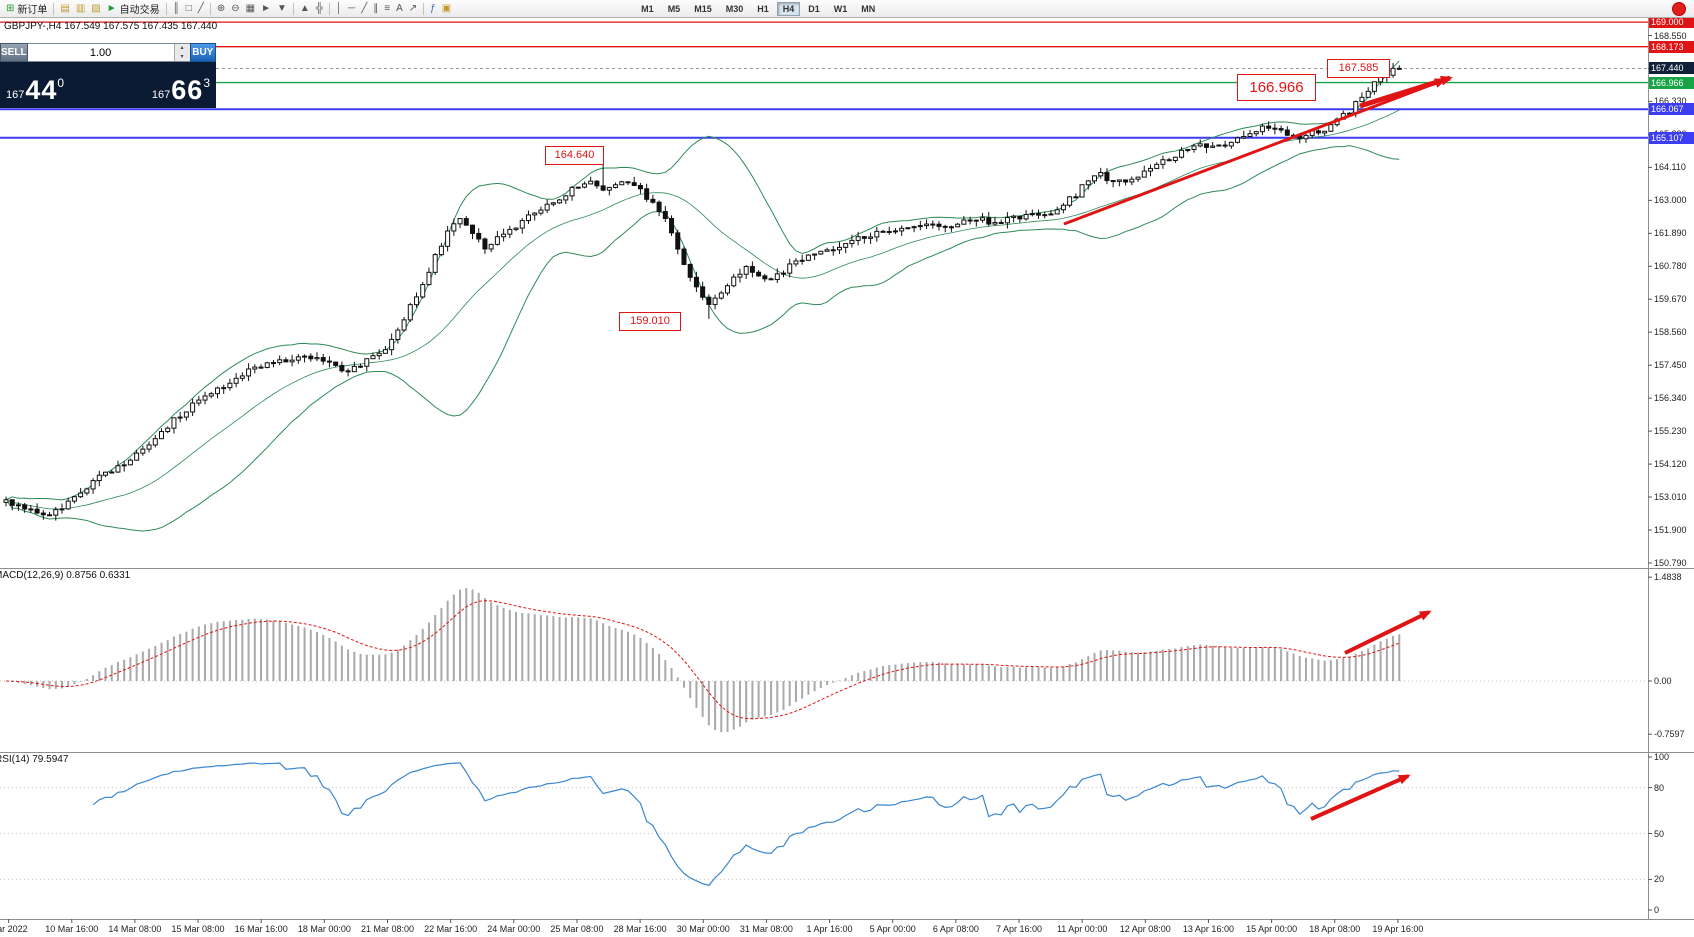 This screenshot has width=1694, height=937. Describe the element at coordinates (375, 9) in the screenshot. I see `equidistant-channel-button: ∥` at that location.